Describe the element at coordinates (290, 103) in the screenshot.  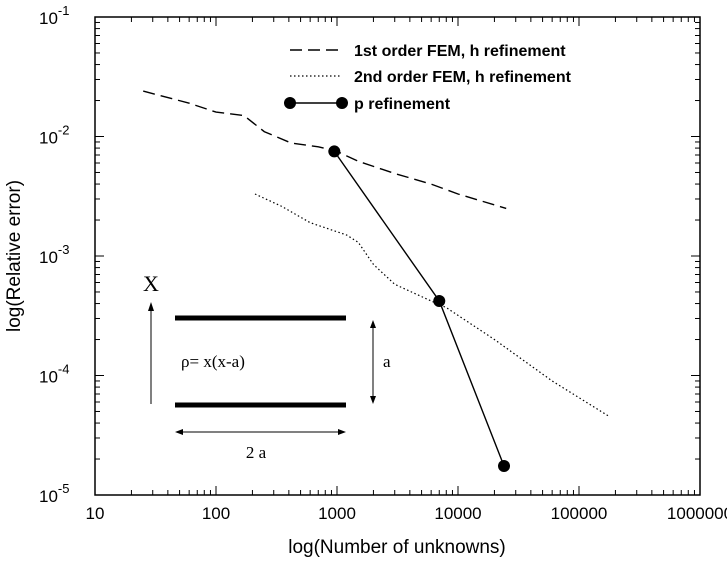
I see `legend-marker-p-refinement-left` at that location.